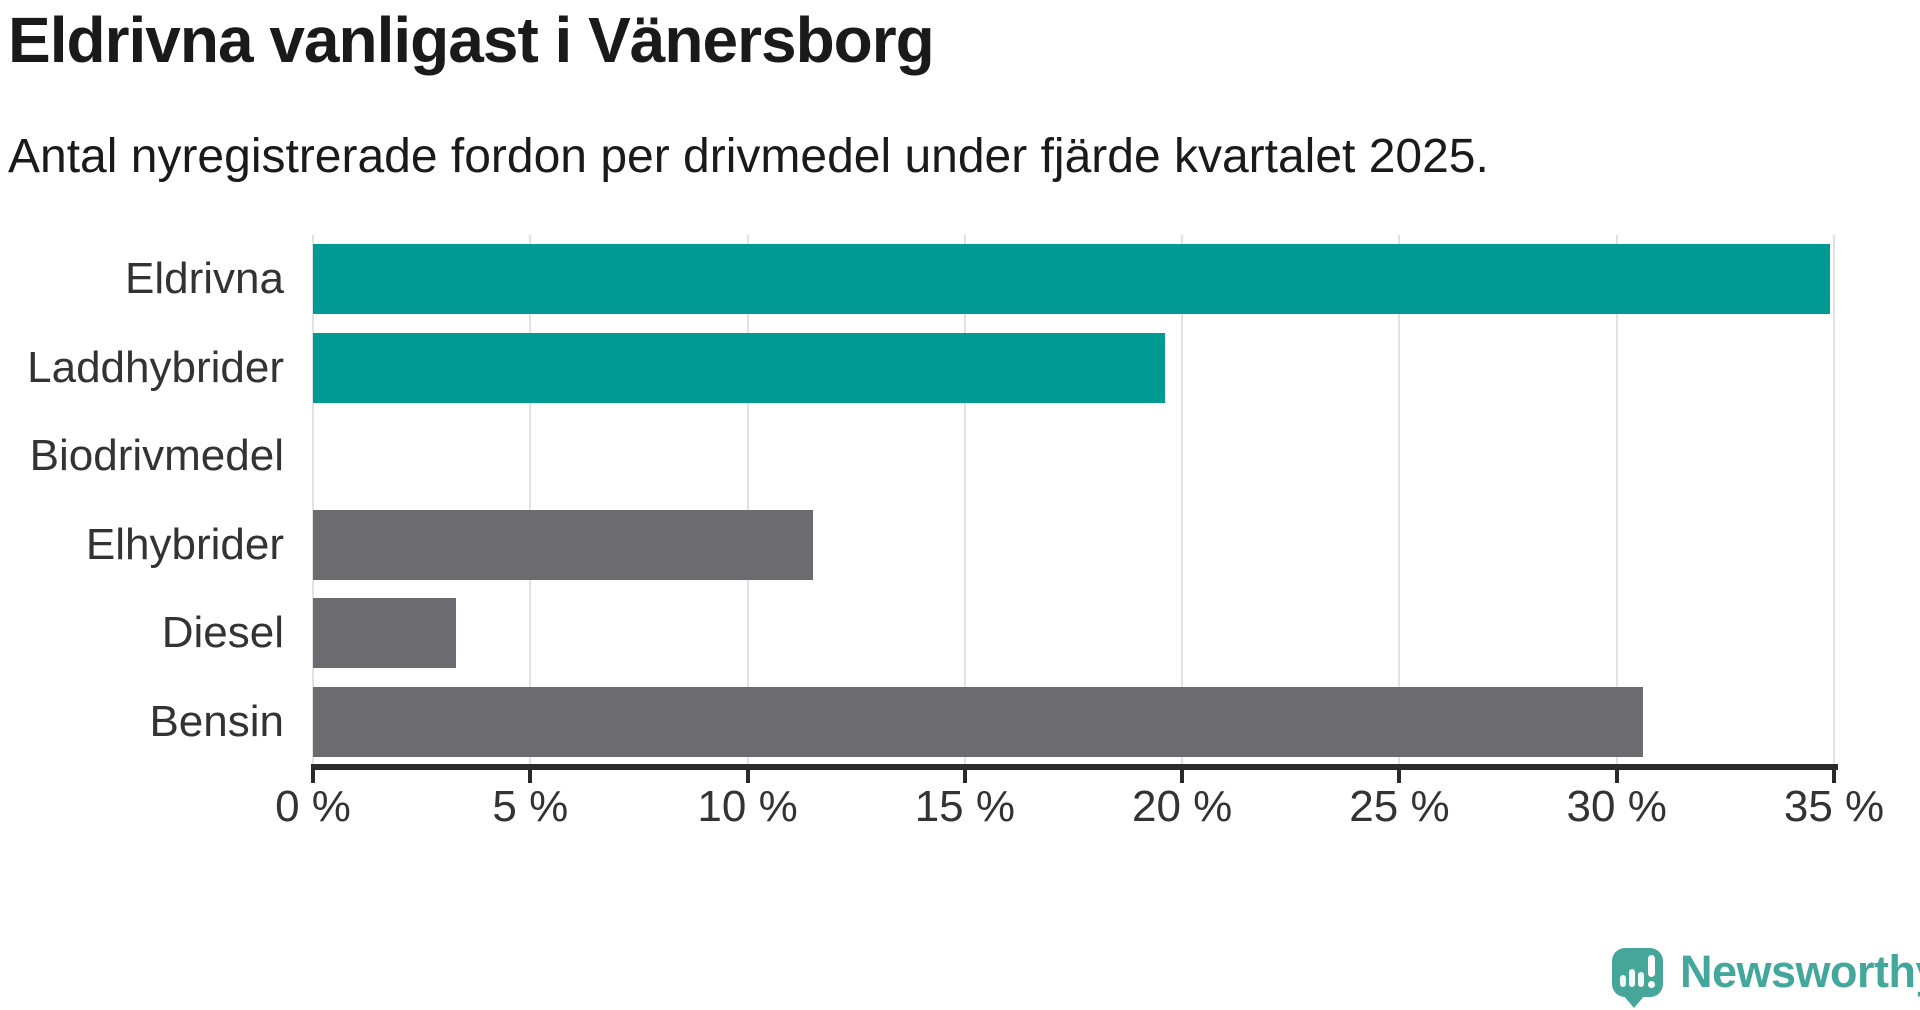 The height and width of the screenshot is (1010, 1920). Describe the element at coordinates (530, 806) in the screenshot. I see `x-tick-label-5: 5 %` at that location.